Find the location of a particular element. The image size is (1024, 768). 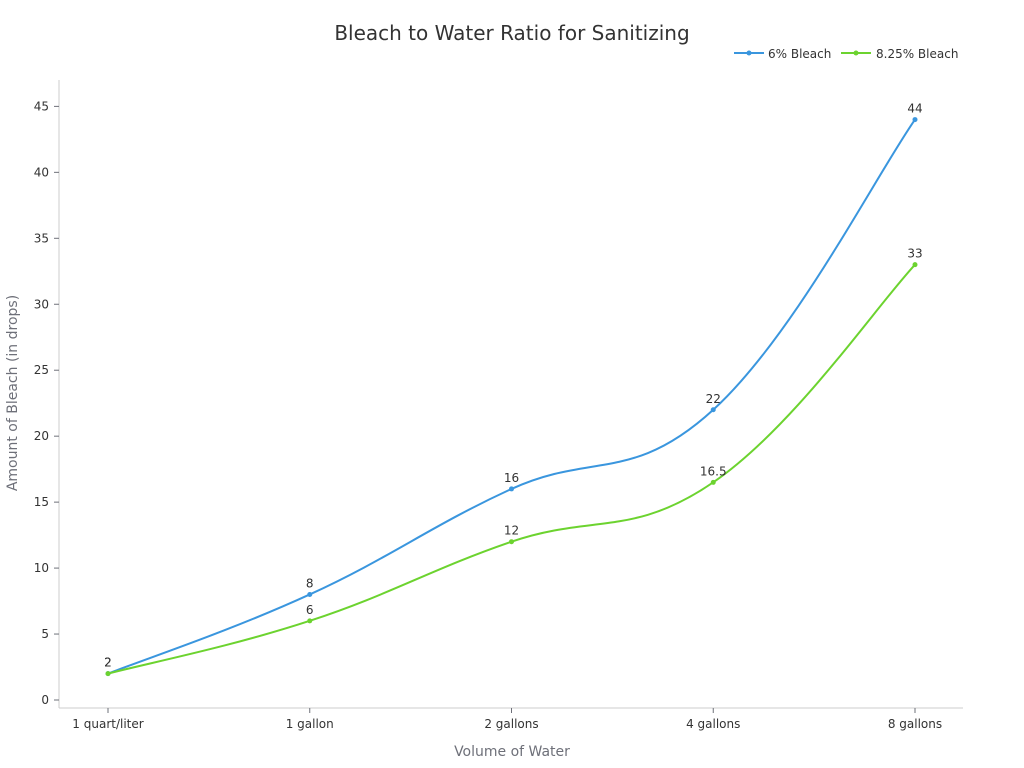

legend: 6% Bleach 8.25% Bleach is located at coordinates (846, 54).